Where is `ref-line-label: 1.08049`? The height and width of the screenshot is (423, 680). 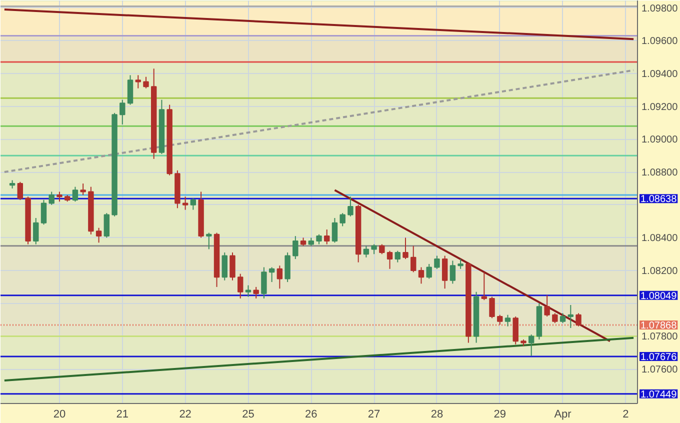
ref-line-label: 1.08049 is located at coordinates (659, 296).